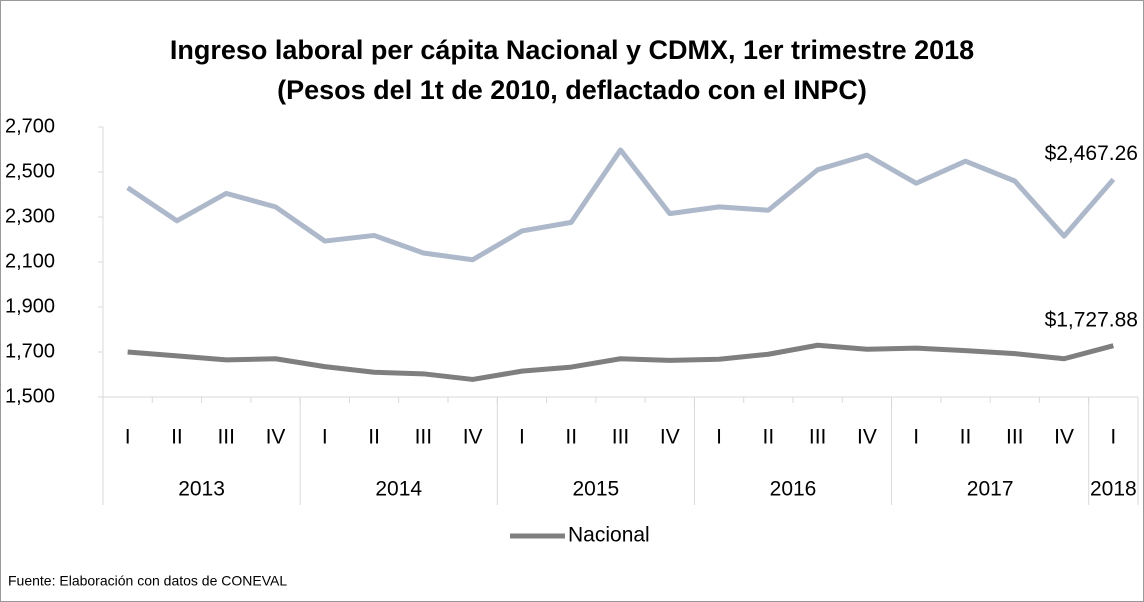 This screenshot has width=1144, height=602. What do you see at coordinates (398, 489) in the screenshot?
I see `year-label: 2014` at bounding box center [398, 489].